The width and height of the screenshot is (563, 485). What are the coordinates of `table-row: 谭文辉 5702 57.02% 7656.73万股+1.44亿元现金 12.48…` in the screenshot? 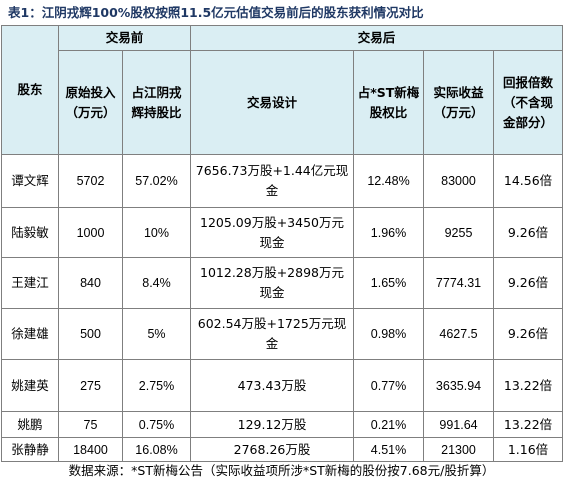 It's located at (282, 181).